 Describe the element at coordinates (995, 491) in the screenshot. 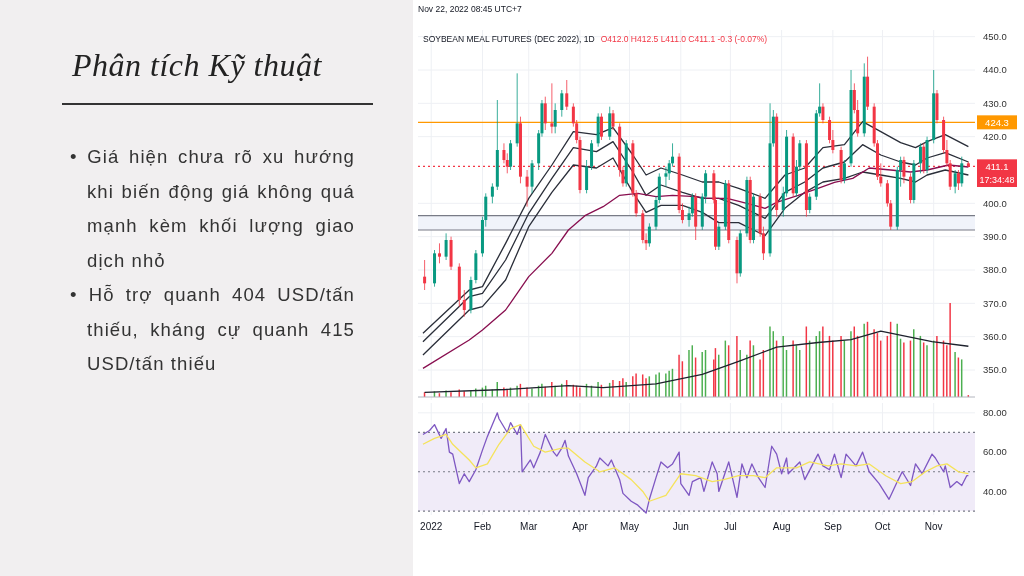

I see `y-tick-label: 40.00` at that location.